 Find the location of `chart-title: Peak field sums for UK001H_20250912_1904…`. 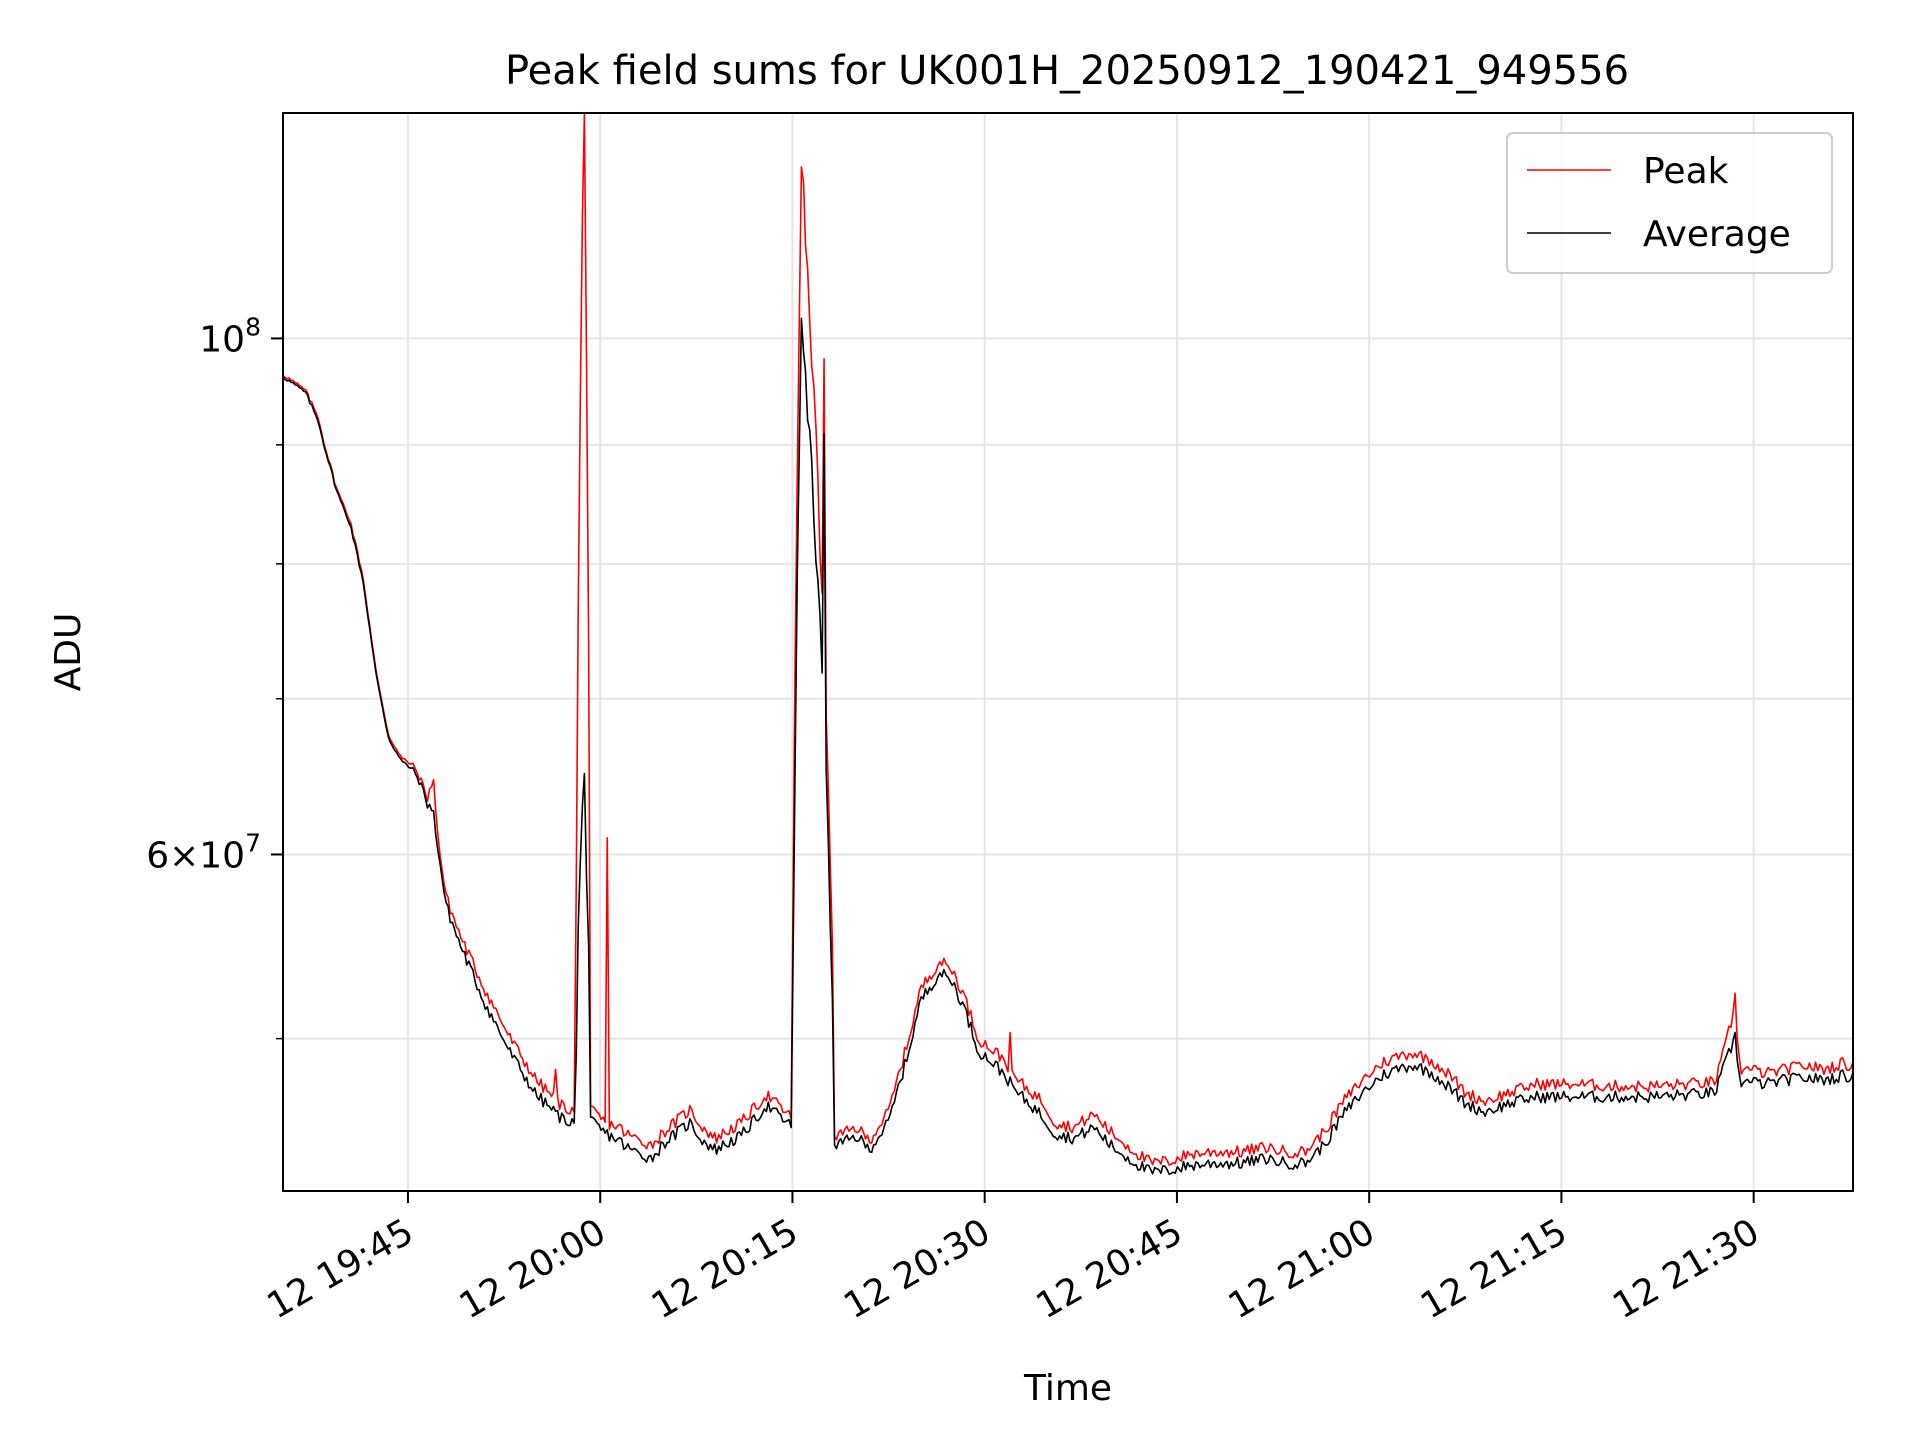

chart-title: Peak field sums for UK001H_20250912_1904… is located at coordinates (1067, 71).